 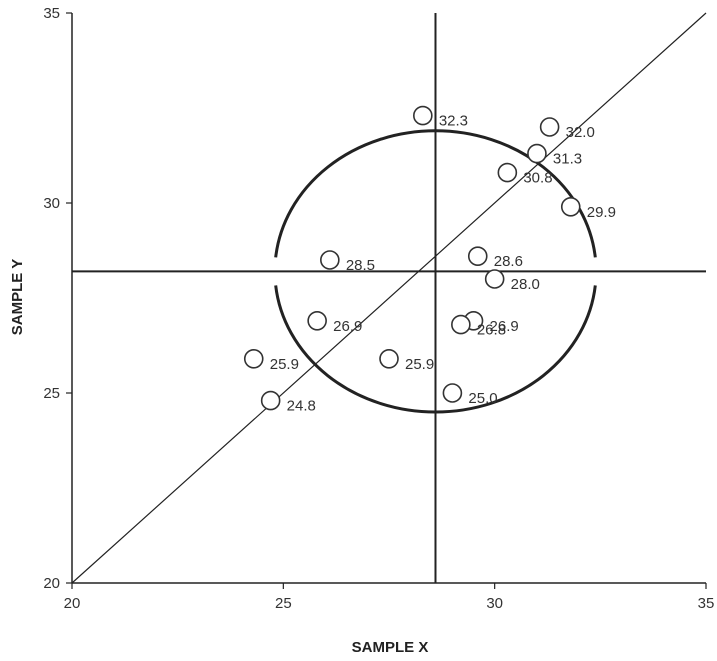 What do you see at coordinates (537, 178) in the screenshot?
I see `data-label: 30.8` at bounding box center [537, 178].